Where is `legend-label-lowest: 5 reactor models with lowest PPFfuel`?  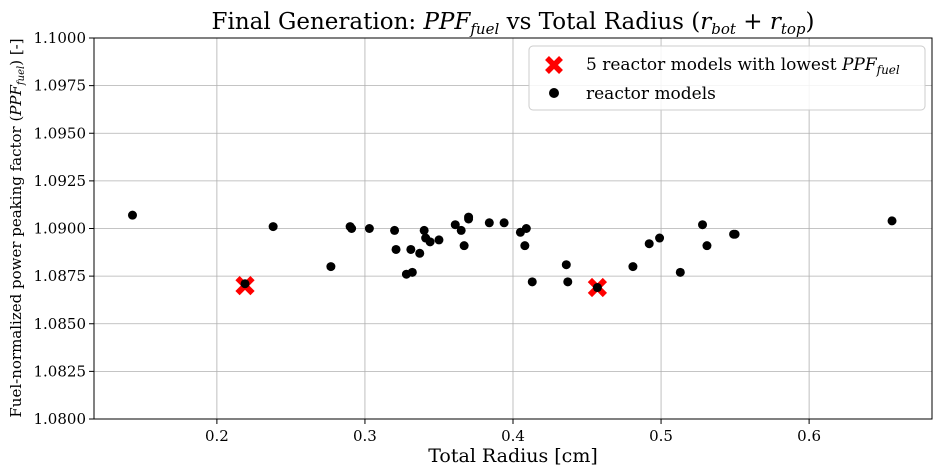 legend-label-lowest: 5 reactor models with lowest PPFfuel is located at coordinates (743, 66).